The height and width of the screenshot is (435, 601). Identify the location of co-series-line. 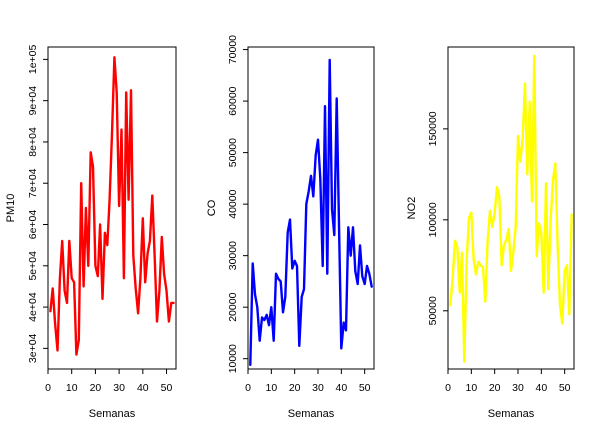
(311, 212).